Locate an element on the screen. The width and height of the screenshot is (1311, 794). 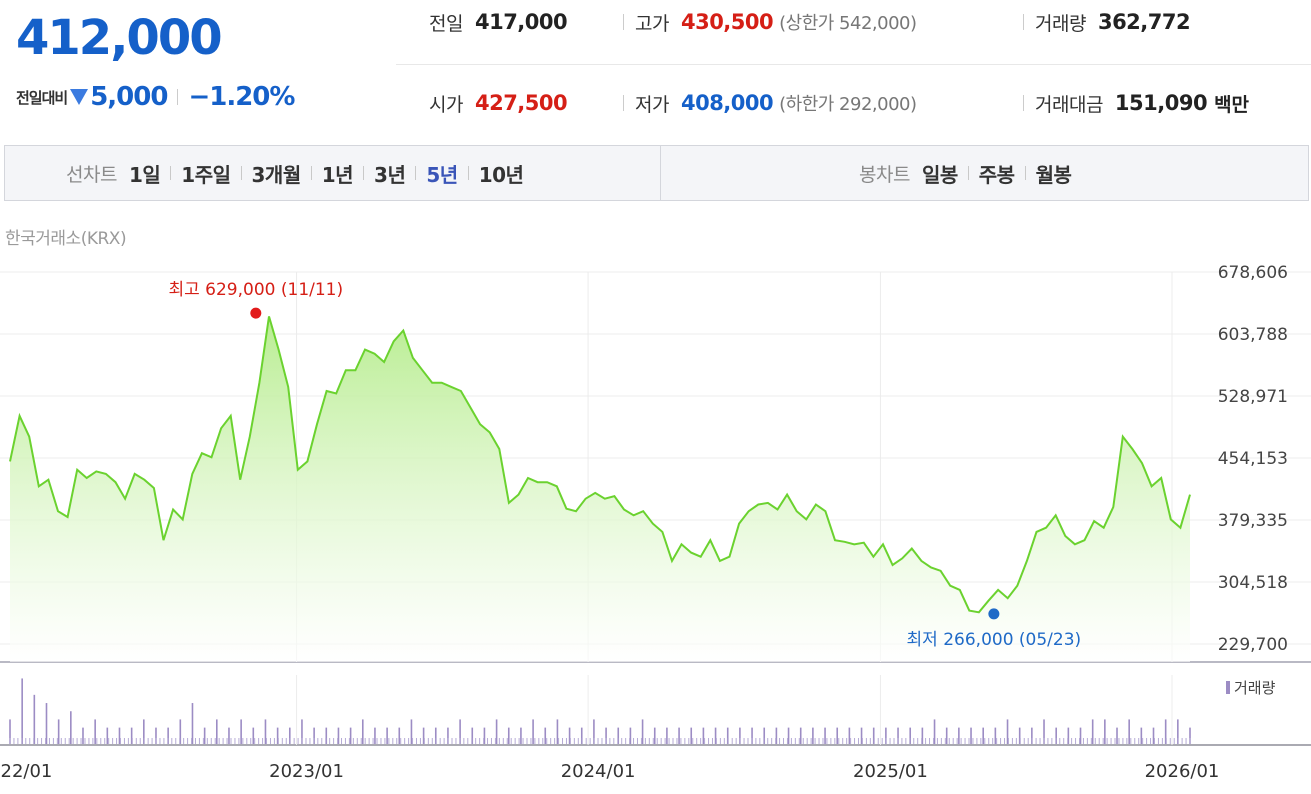
stat-label: 거래량 is located at coordinates (1060, 23).